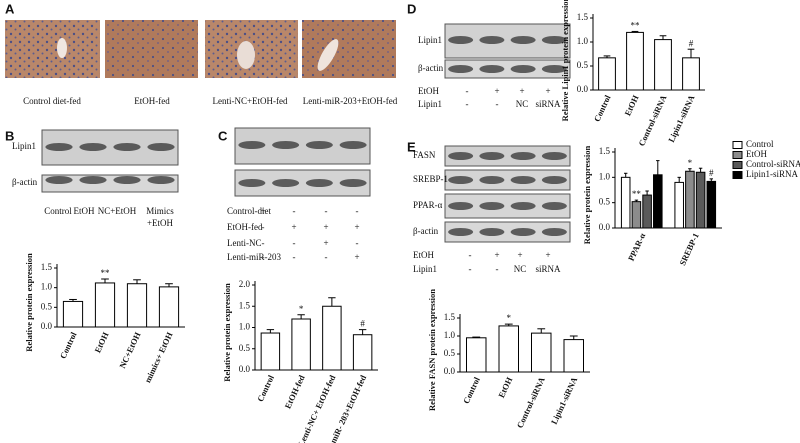 This screenshot has width=800, height=443. I want to click on treatment-label: Lenti-miR-203, so click(254, 257).